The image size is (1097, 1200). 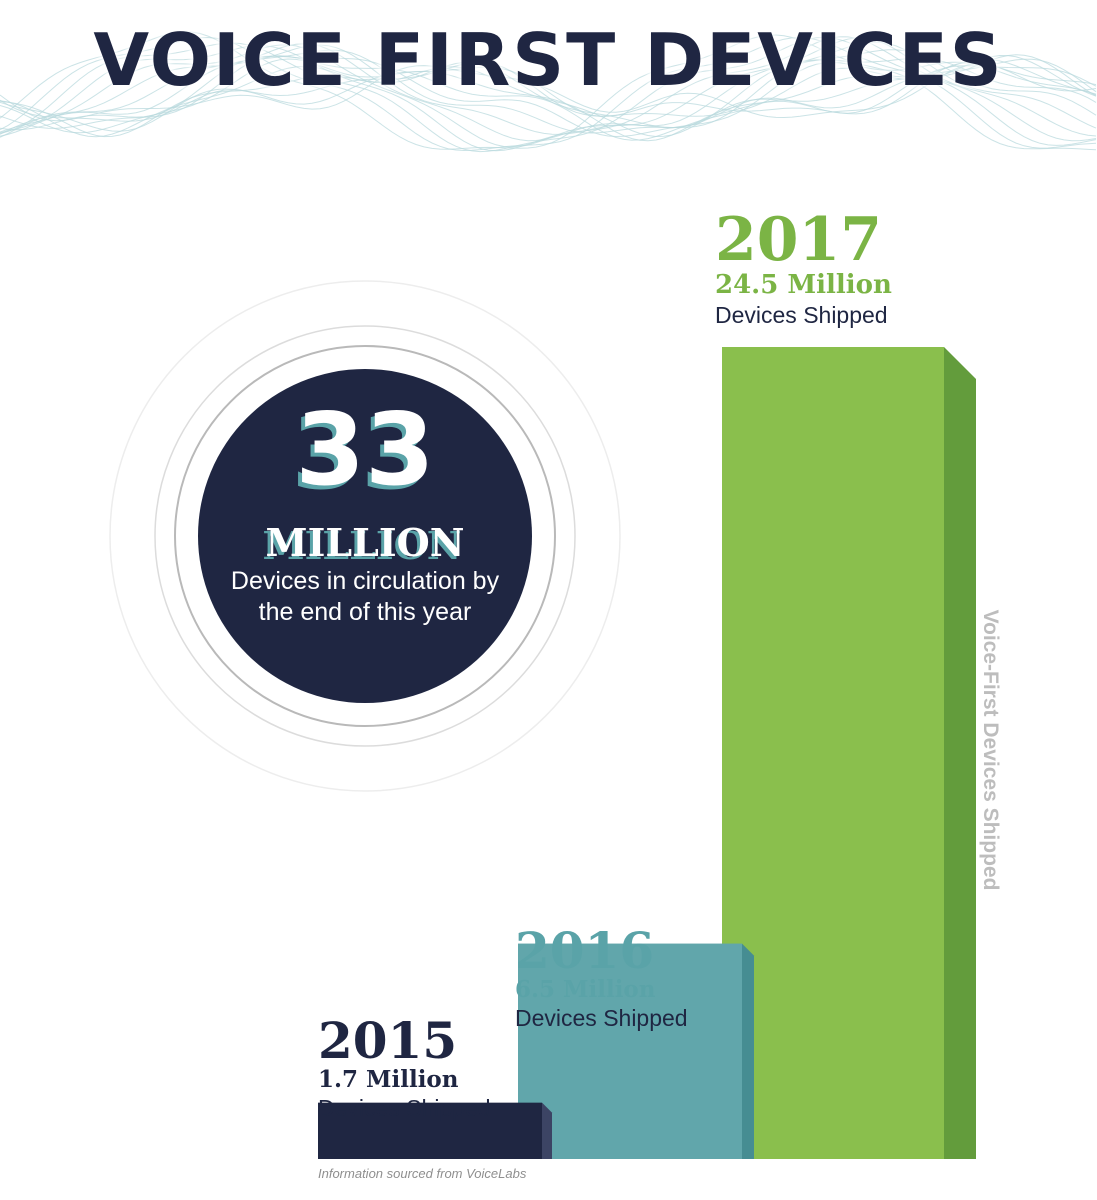 I want to click on bar-side-2015, so click(x=547, y=1130).